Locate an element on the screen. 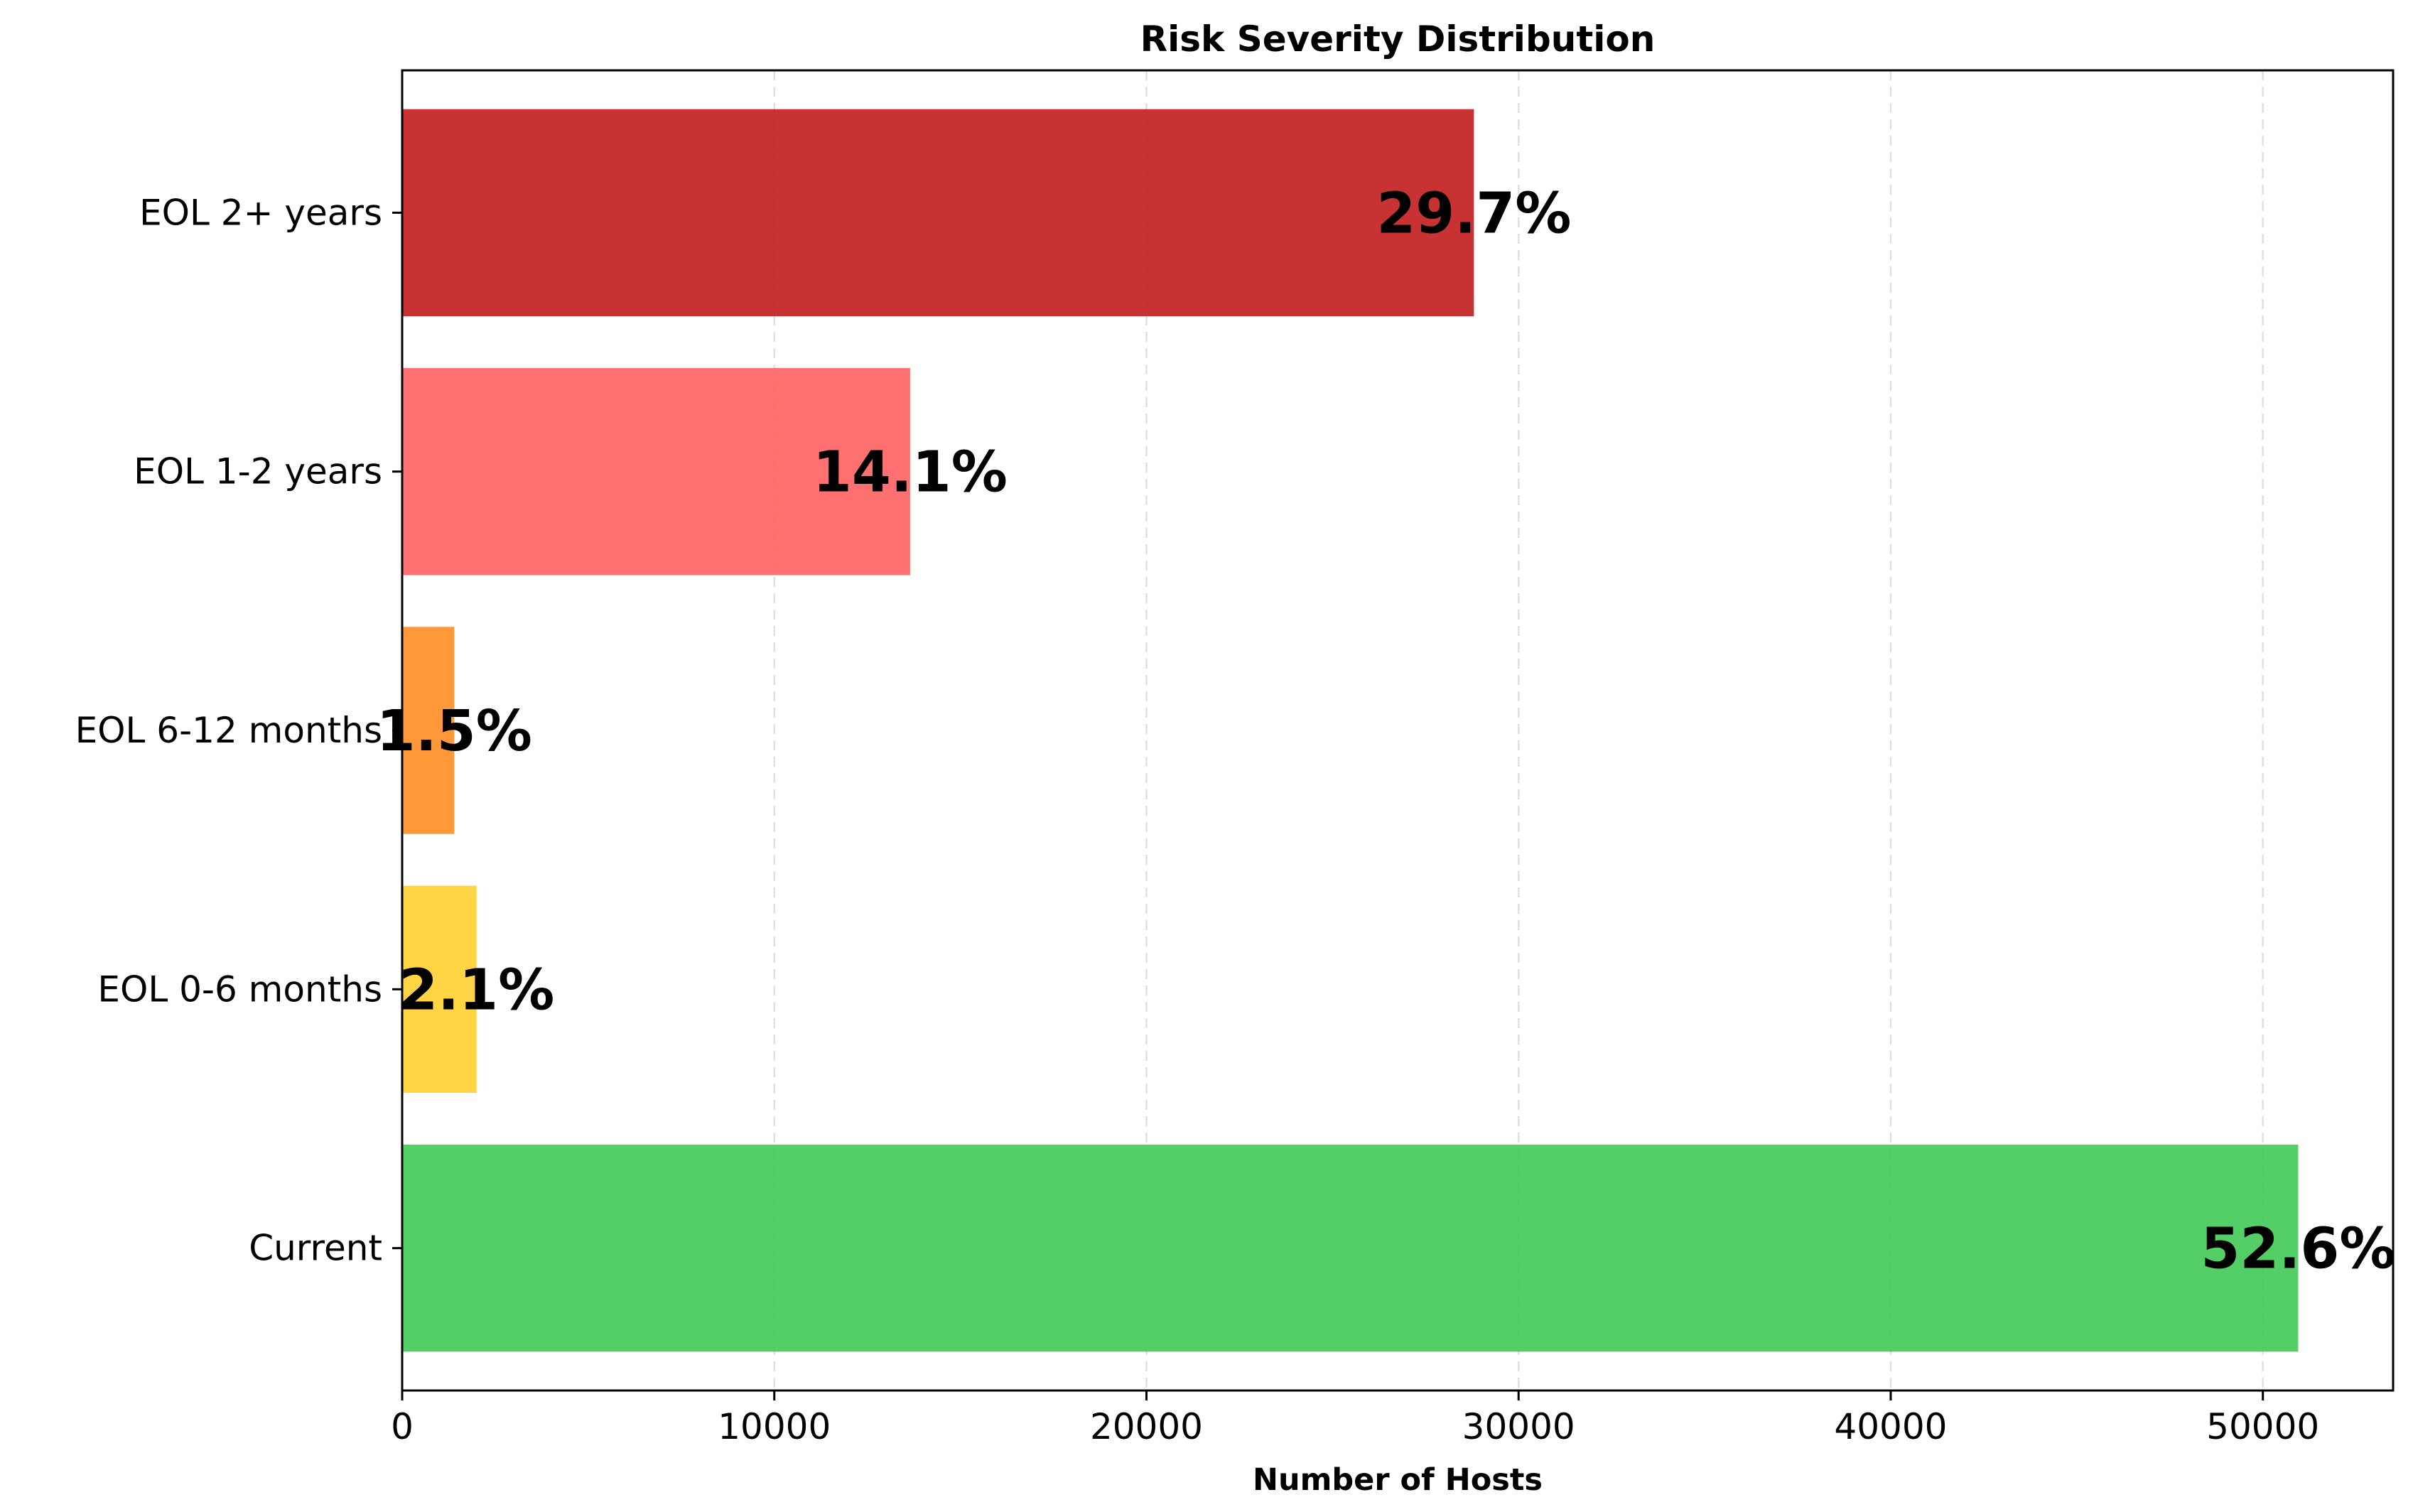  y-tick-label: EOL 2+ years is located at coordinates (261, 212).